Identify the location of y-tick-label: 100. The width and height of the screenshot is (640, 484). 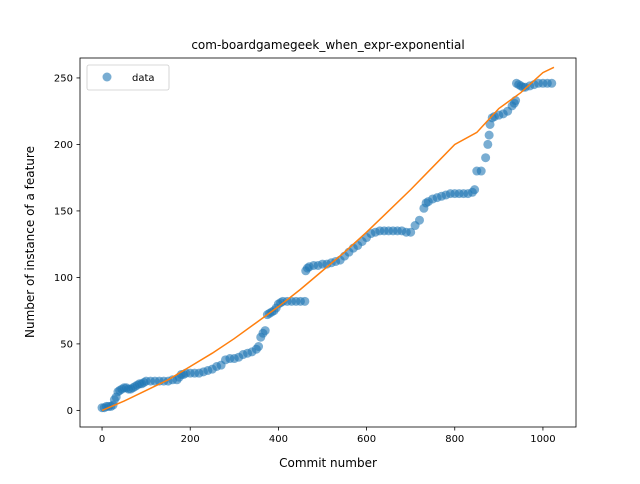
(63, 278).